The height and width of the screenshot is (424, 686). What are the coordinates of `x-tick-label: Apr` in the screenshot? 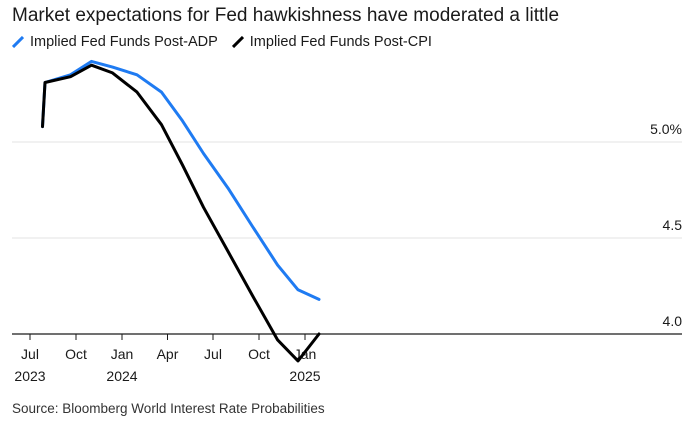 It's located at (168, 354).